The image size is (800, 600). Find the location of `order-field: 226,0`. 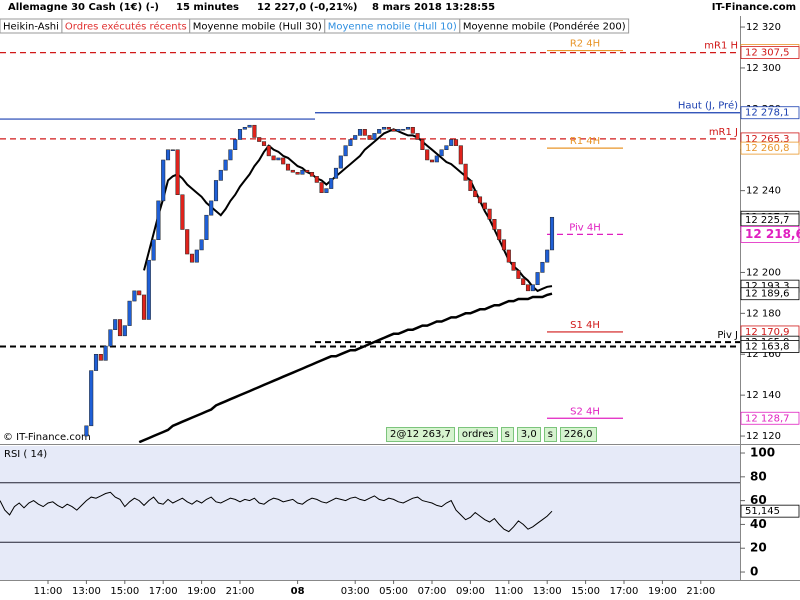

order-field: 226,0 is located at coordinates (578, 434).